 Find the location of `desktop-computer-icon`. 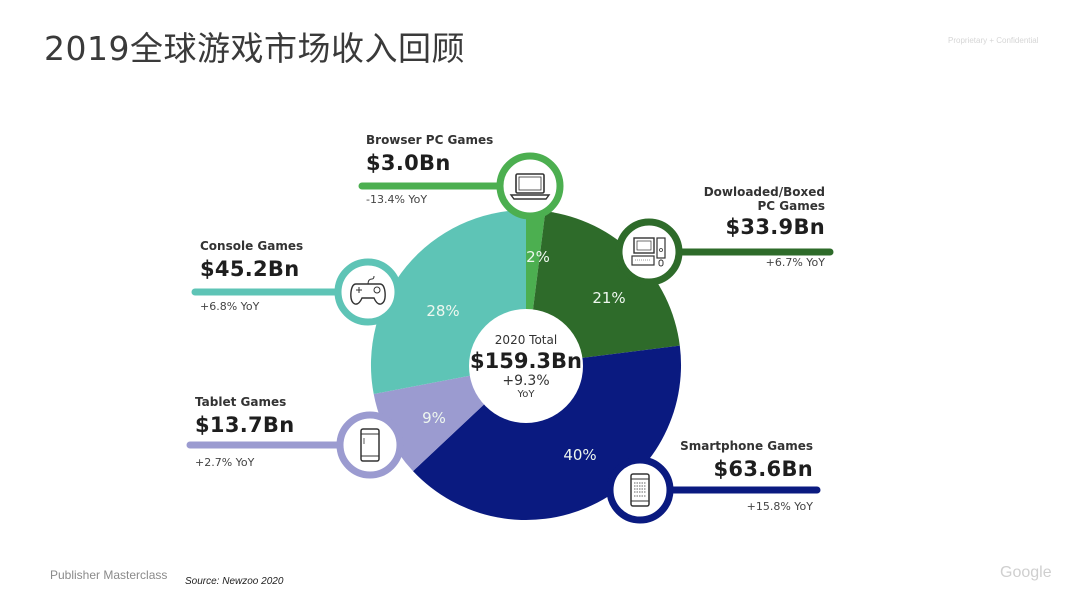

desktop-computer-icon is located at coordinates (649, 252).